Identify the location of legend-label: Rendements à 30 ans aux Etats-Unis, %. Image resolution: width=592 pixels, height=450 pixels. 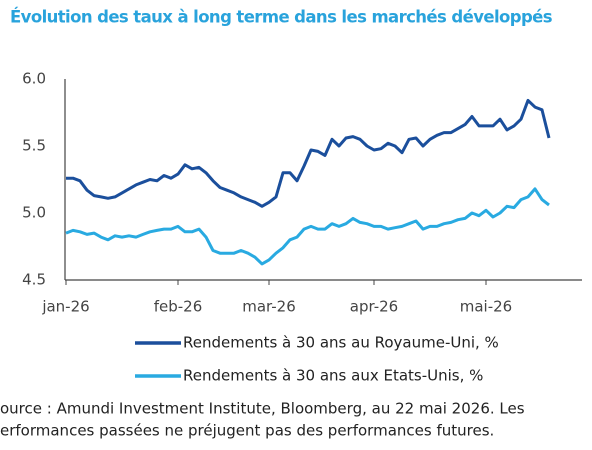
(333, 376).